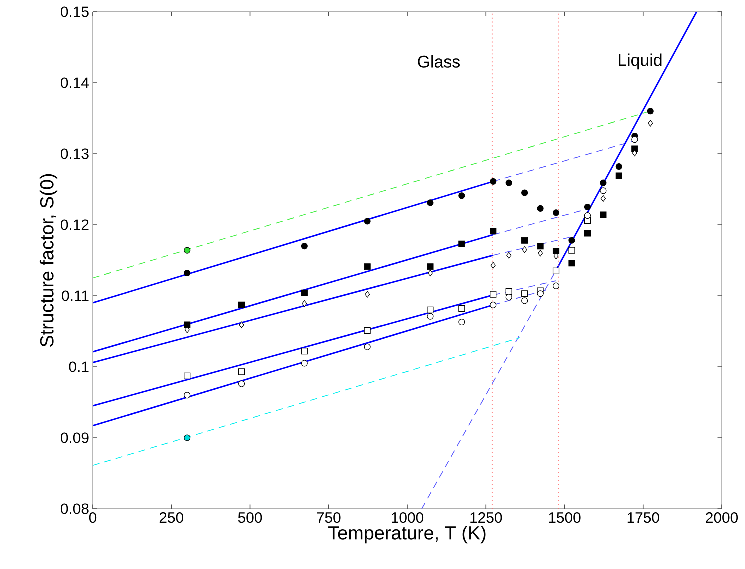 The height and width of the screenshot is (569, 745). I want to click on x-tick-label: 750, so click(329, 518).